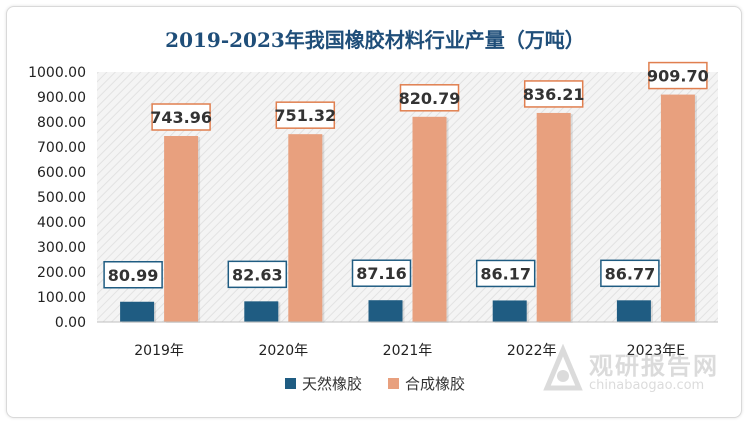  I want to click on x-tick-label: 2023年E, so click(656, 351).